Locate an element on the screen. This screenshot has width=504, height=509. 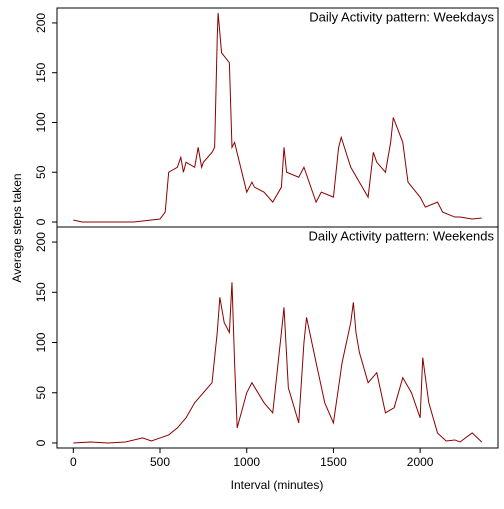
x-tick-label: 2000 is located at coordinates (420, 462).